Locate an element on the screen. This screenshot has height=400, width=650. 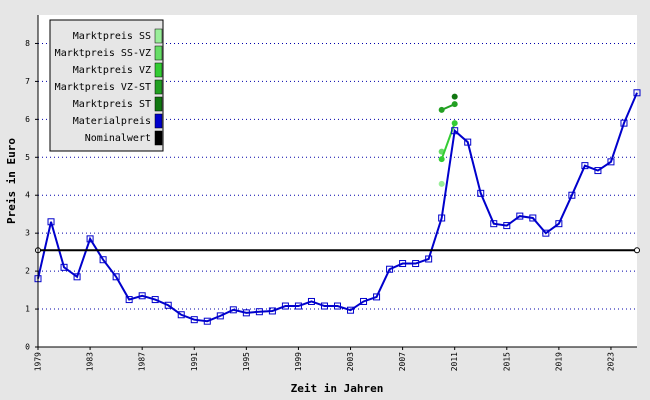
x-tick-label: 1991 is located at coordinates (194, 361).